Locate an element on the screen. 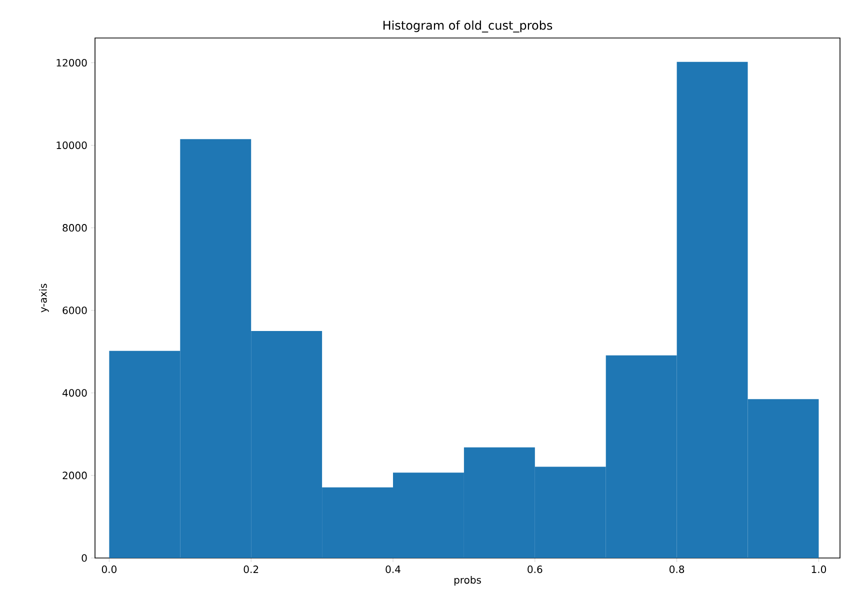  y-tick-label: 4000 is located at coordinates (74, 393).